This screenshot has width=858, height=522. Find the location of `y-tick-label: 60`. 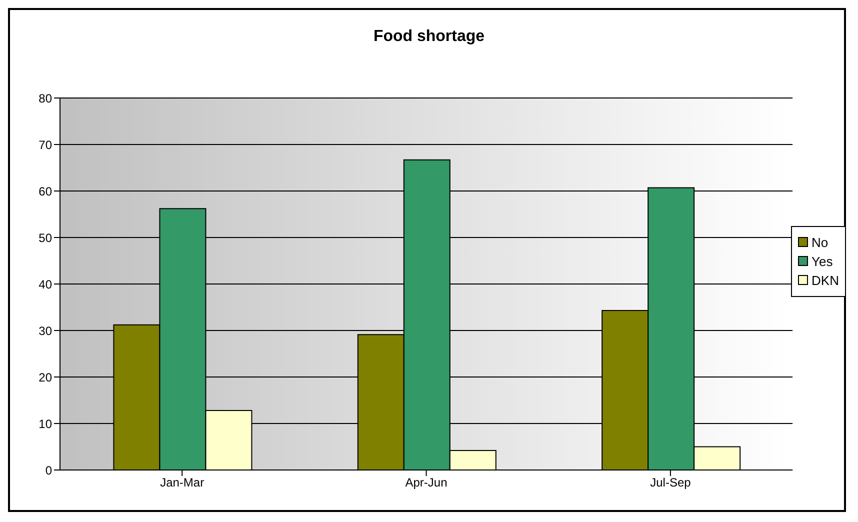

y-tick-label: 60 is located at coordinates (45, 191).